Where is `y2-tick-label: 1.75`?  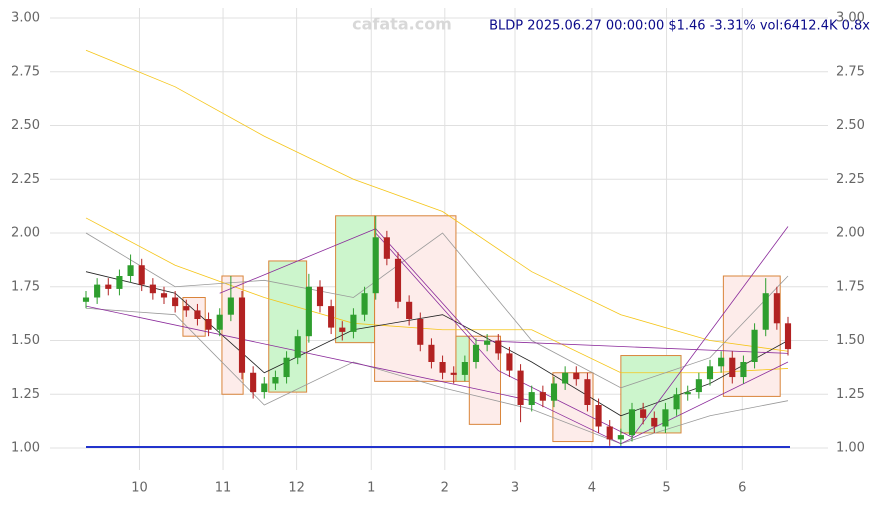 y2-tick-label: 1.75 is located at coordinates (850, 286).